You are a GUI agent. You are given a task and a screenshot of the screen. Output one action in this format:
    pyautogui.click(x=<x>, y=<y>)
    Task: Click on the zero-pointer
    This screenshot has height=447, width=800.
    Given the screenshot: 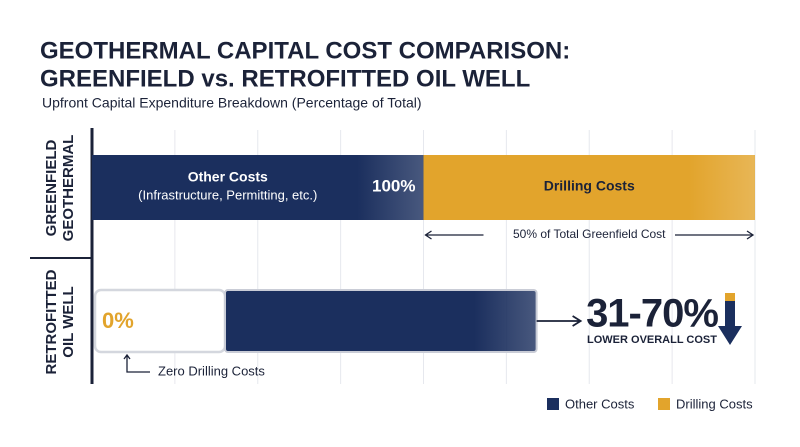 What is the action you would take?
    pyautogui.click(x=136, y=363)
    